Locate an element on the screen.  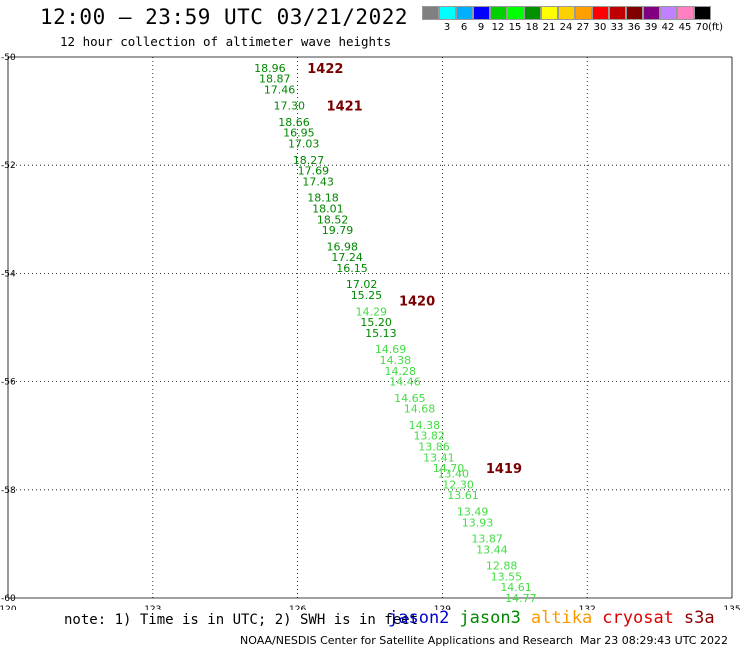
wave-height-value: 14.70 is located at coordinates (449, 468).